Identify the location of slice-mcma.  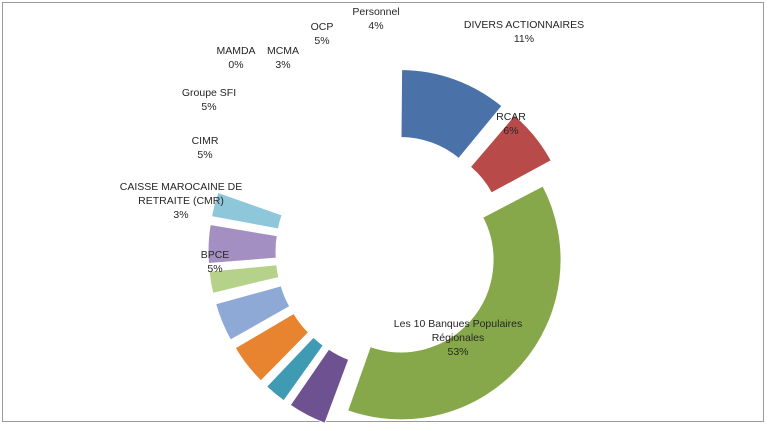
(244, 279).